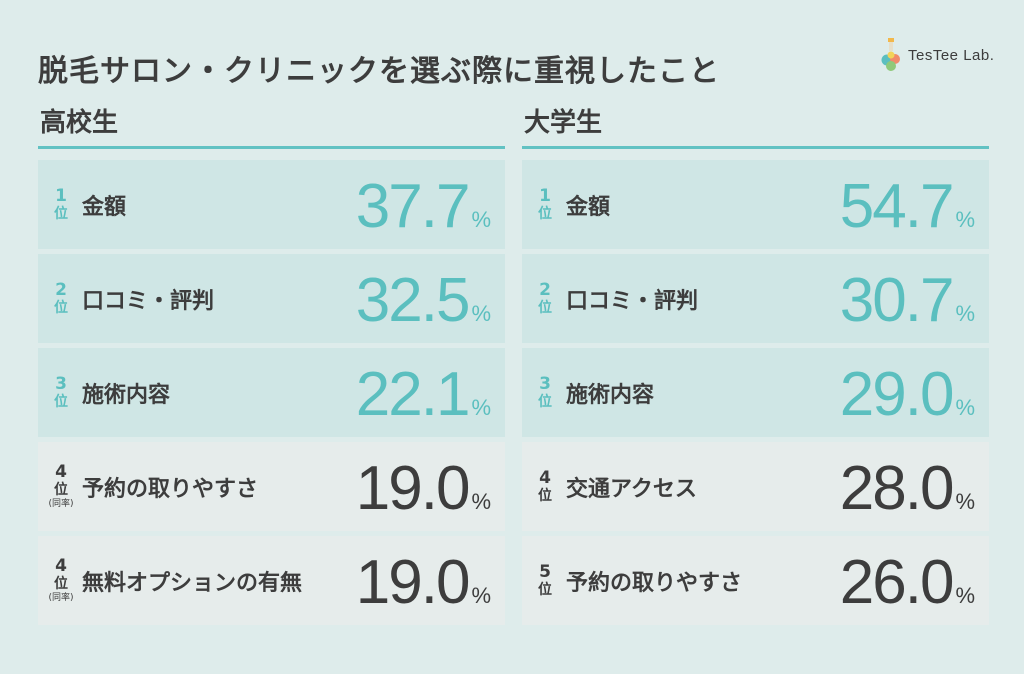 This screenshot has height=674, width=1024. Describe the element at coordinates (545, 572) in the screenshot. I see `rank-number: 5` at that location.